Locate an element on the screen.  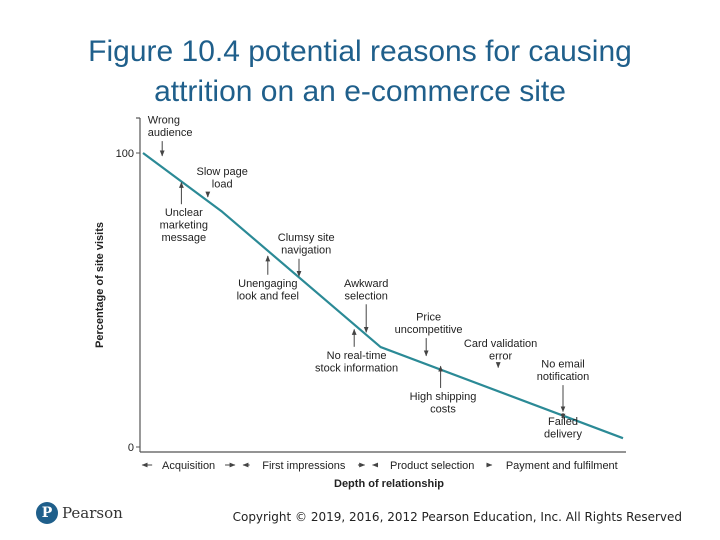
annotation-text: High shipping is located at coordinates (443, 397).